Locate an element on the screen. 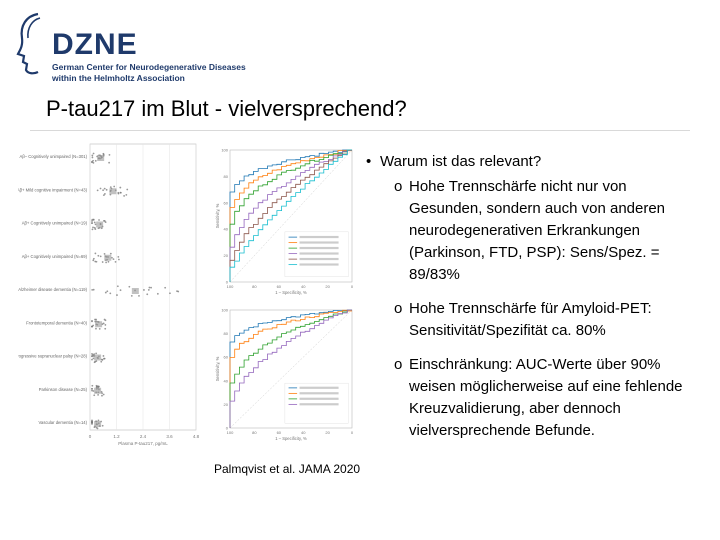 This screenshot has height=540, width=720. panel-c-x-label: 1 – Specificity, % is located at coordinates (291, 438).